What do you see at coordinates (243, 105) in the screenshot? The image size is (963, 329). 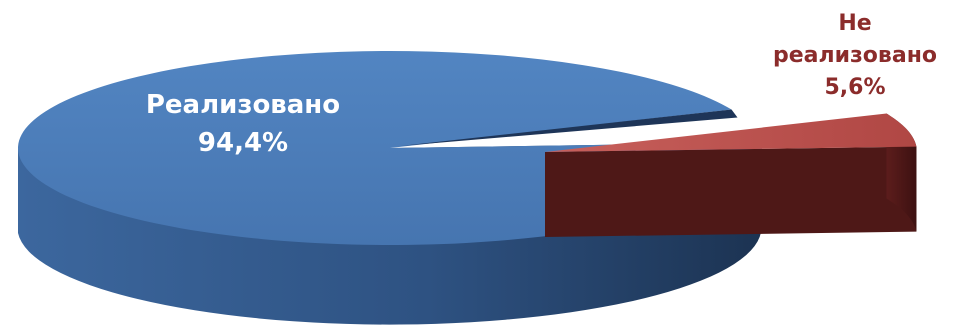 I see `slice-label-realized-name: Реализовано` at bounding box center [243, 105].